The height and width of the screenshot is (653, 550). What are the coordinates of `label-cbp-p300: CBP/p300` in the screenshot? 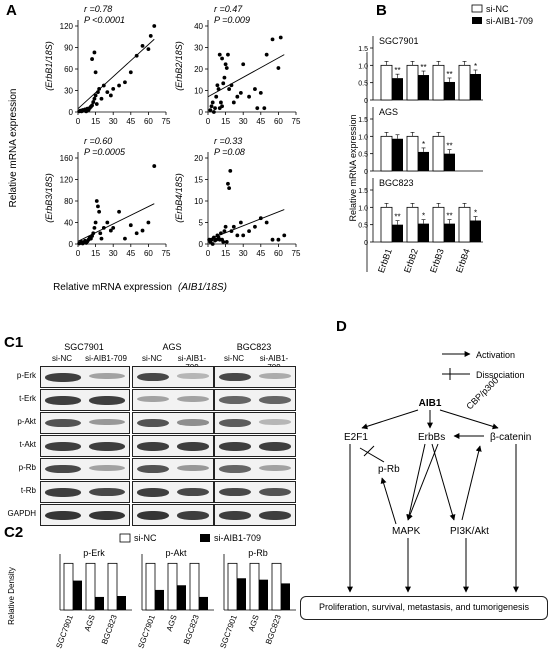 It's located at (482, 393).